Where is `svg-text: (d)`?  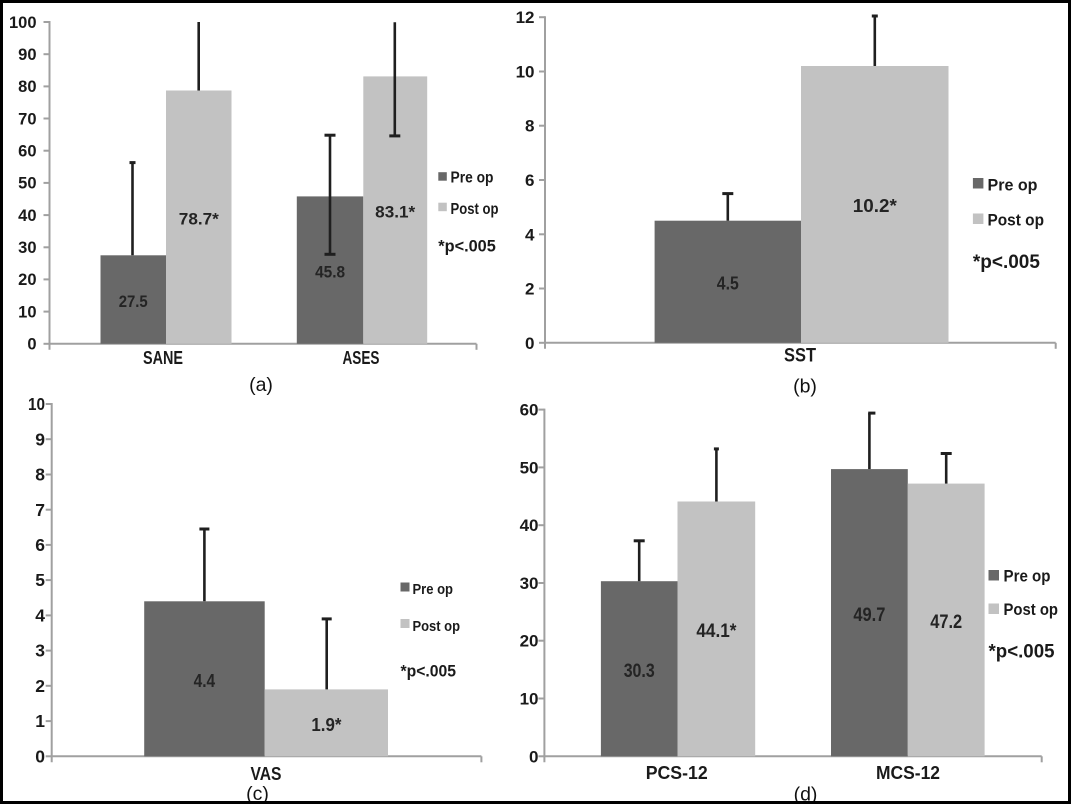
svg-text: (d) is located at coordinates (806, 793).